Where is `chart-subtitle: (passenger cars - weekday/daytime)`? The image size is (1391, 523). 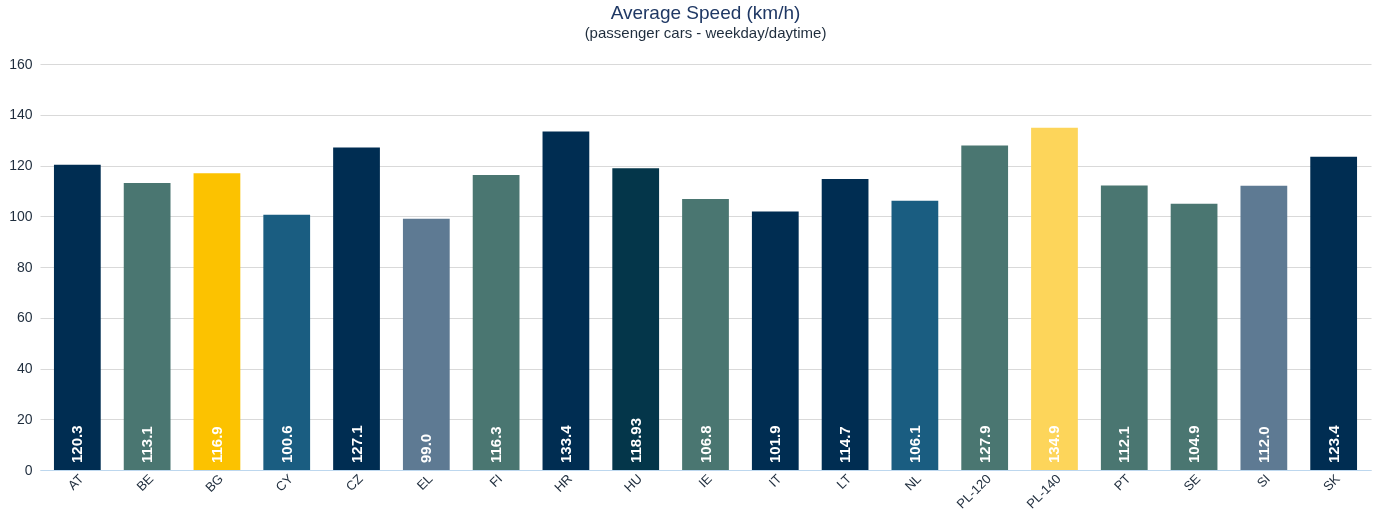 chart-subtitle: (passenger cars - weekday/daytime) is located at coordinates (705, 32).